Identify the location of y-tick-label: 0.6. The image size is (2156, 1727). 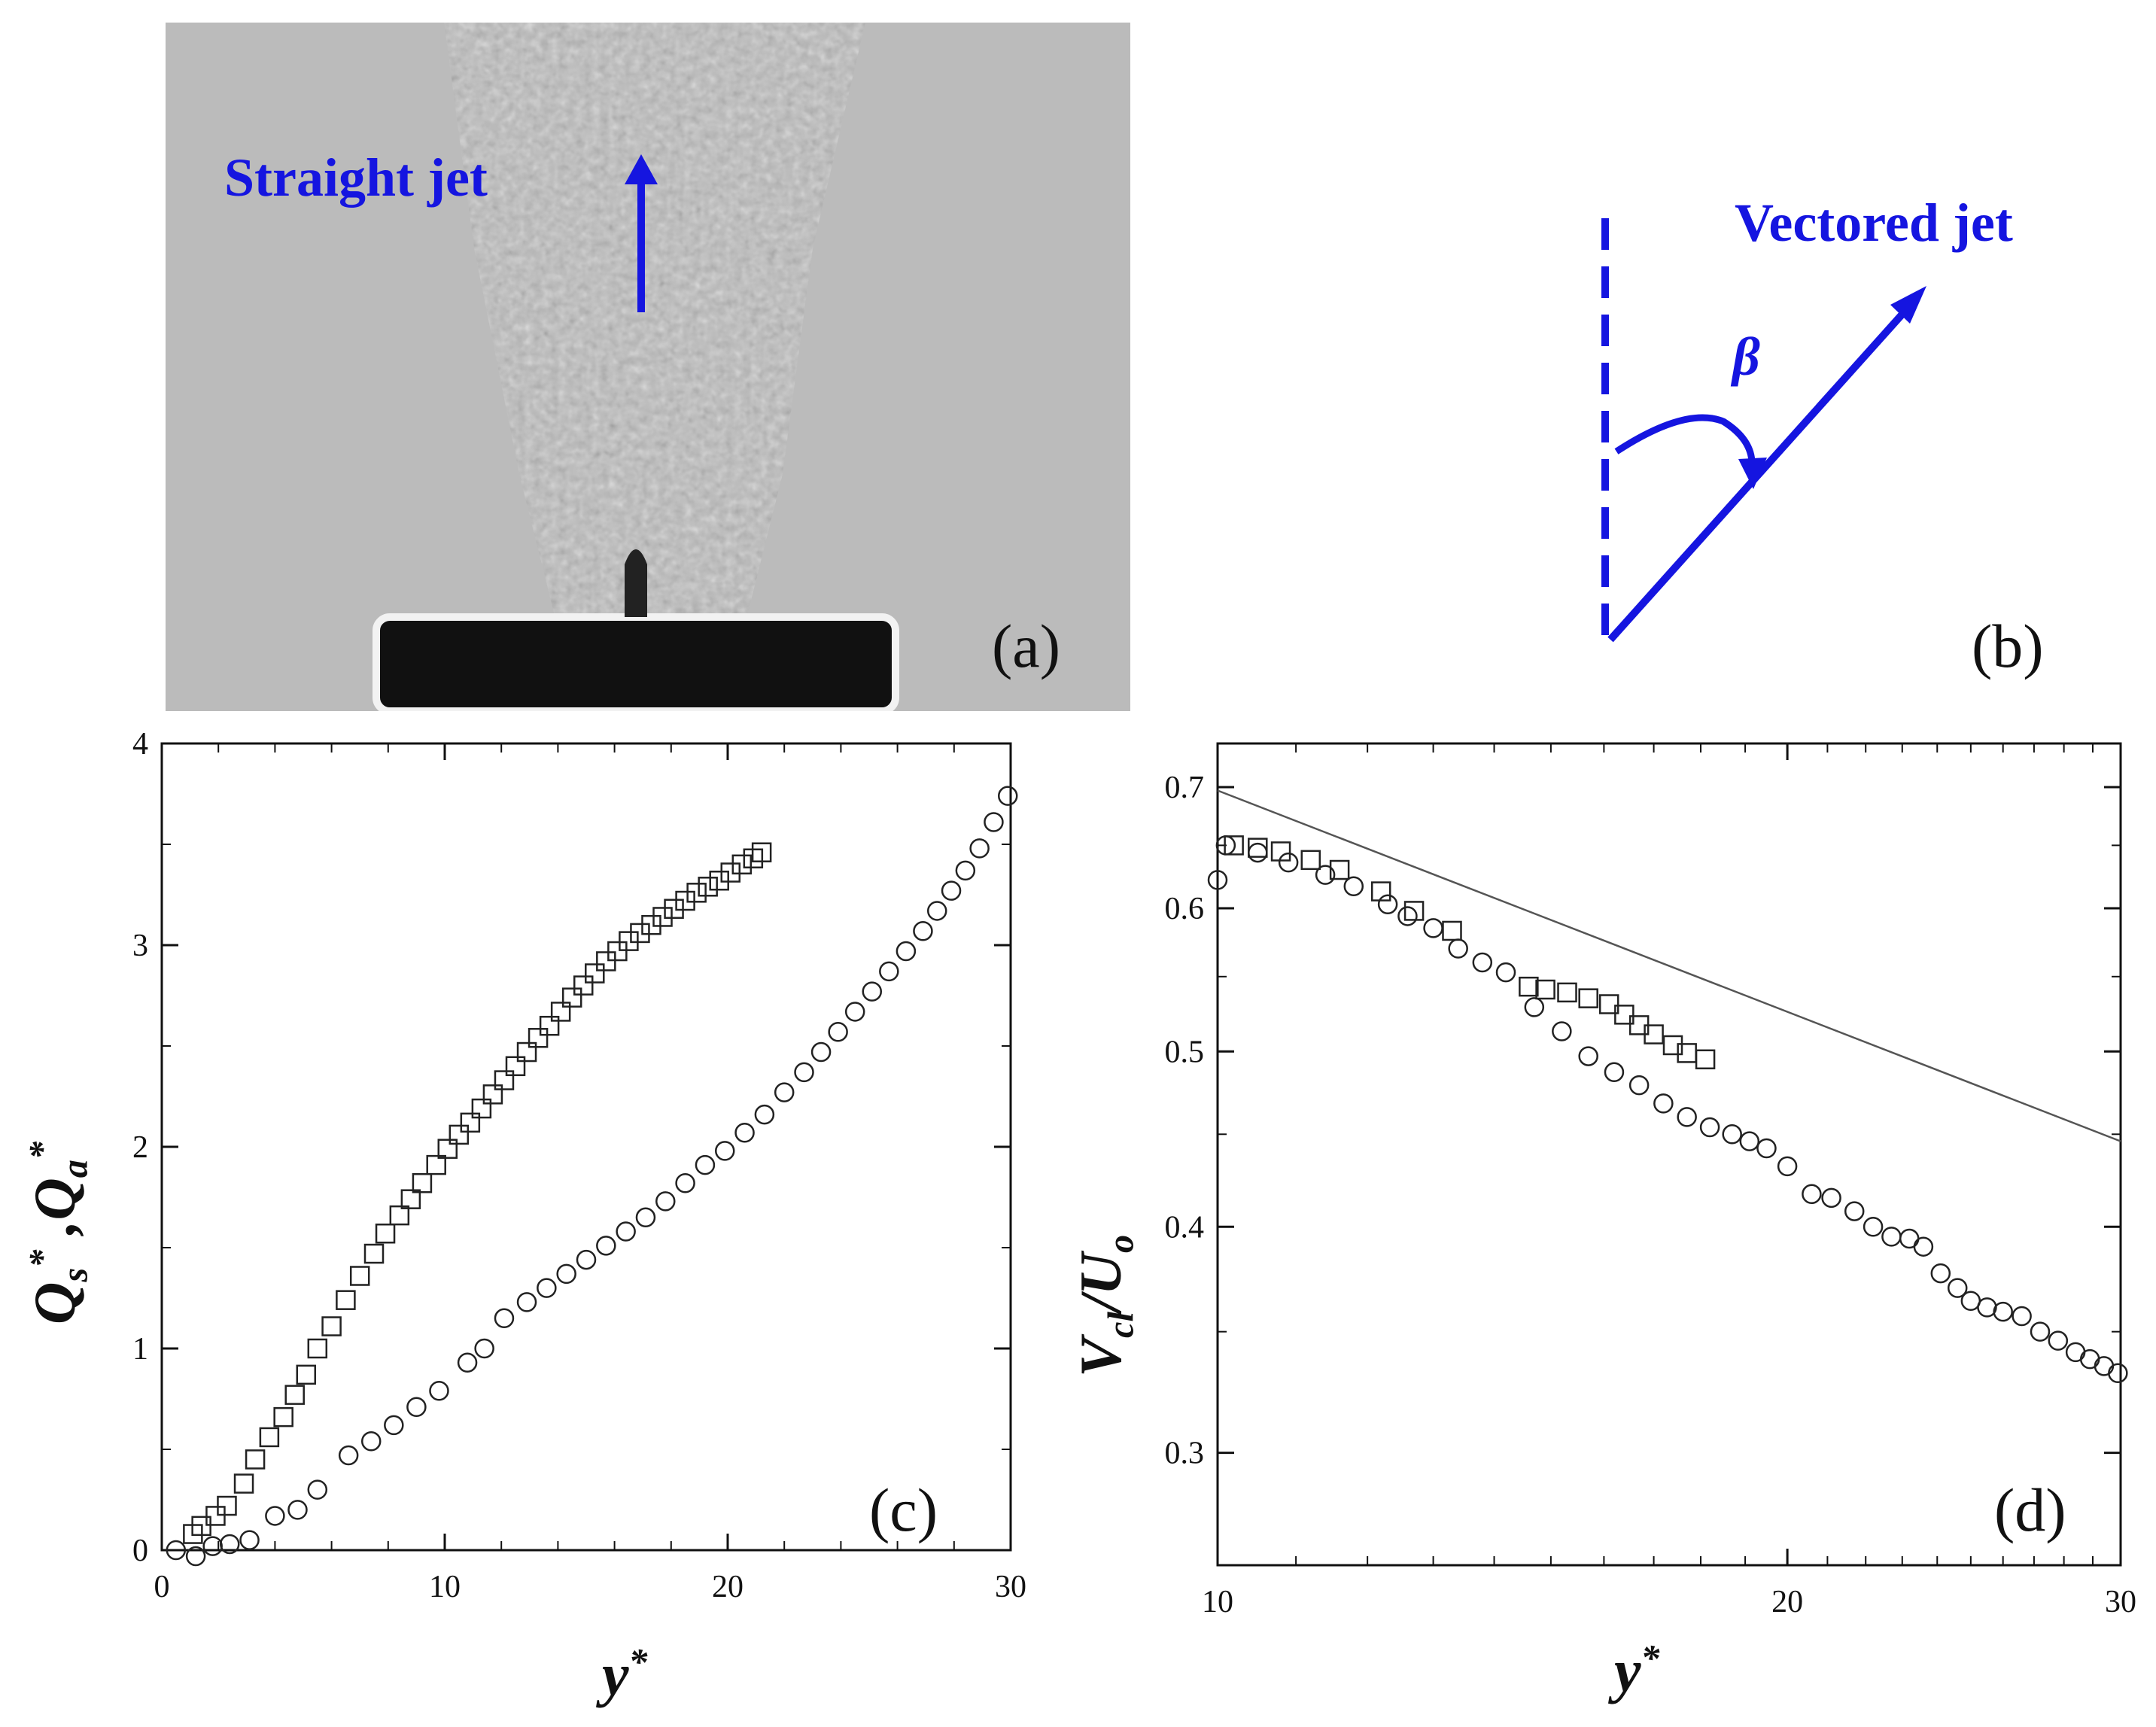
(1185, 909).